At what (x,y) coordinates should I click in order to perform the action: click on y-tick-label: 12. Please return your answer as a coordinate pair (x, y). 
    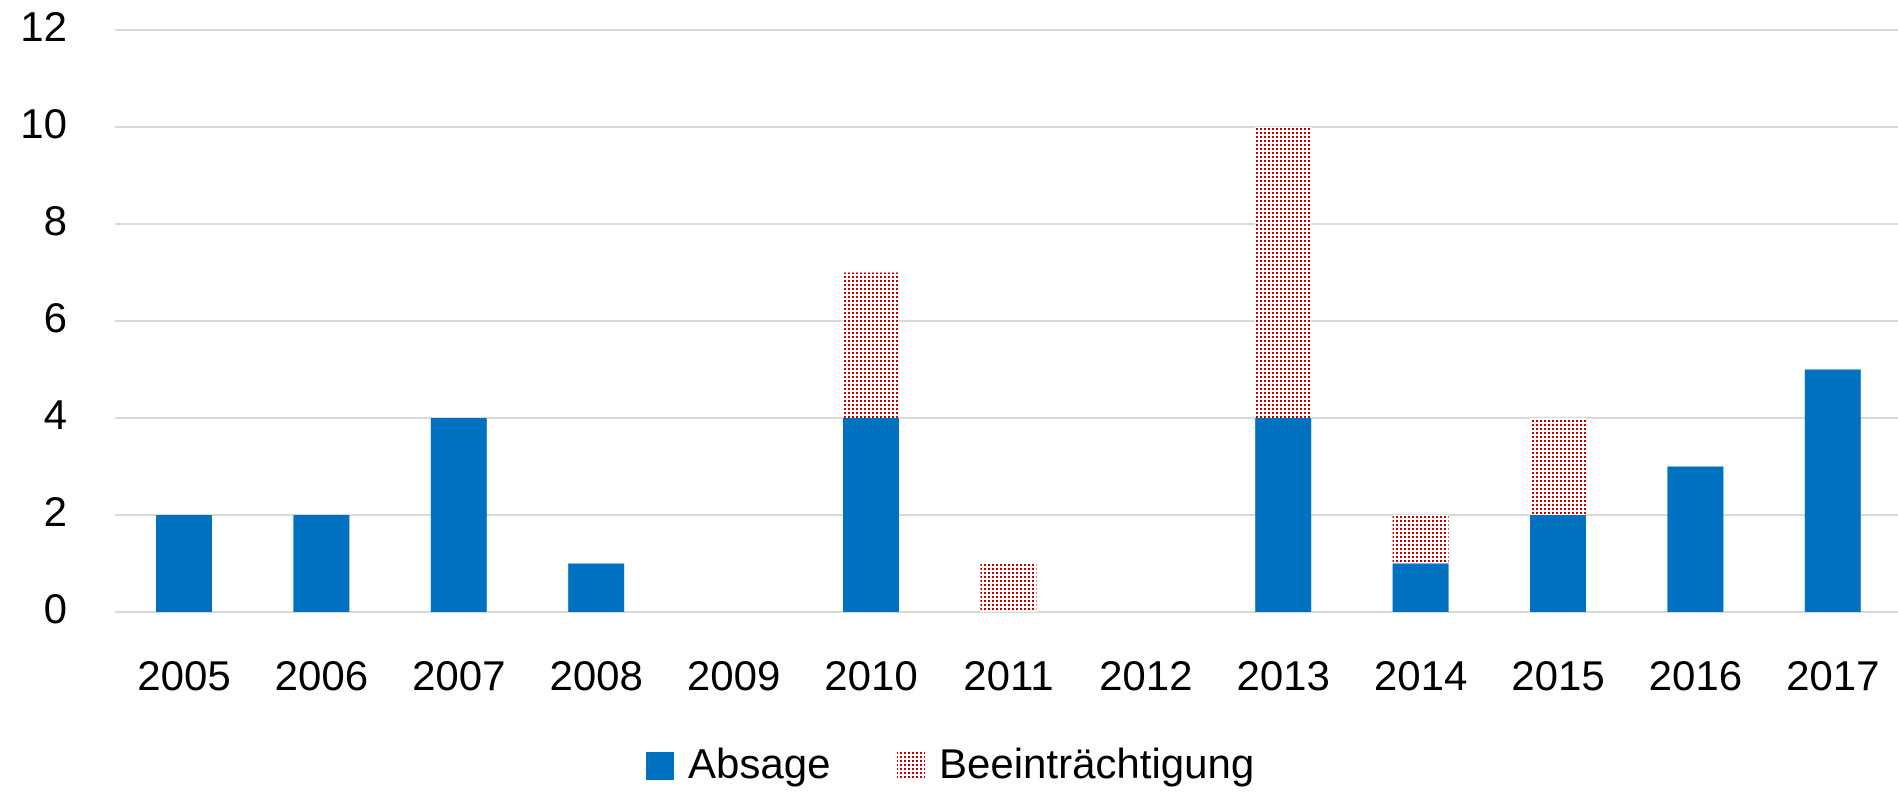
    Looking at the image, I should click on (43, 26).